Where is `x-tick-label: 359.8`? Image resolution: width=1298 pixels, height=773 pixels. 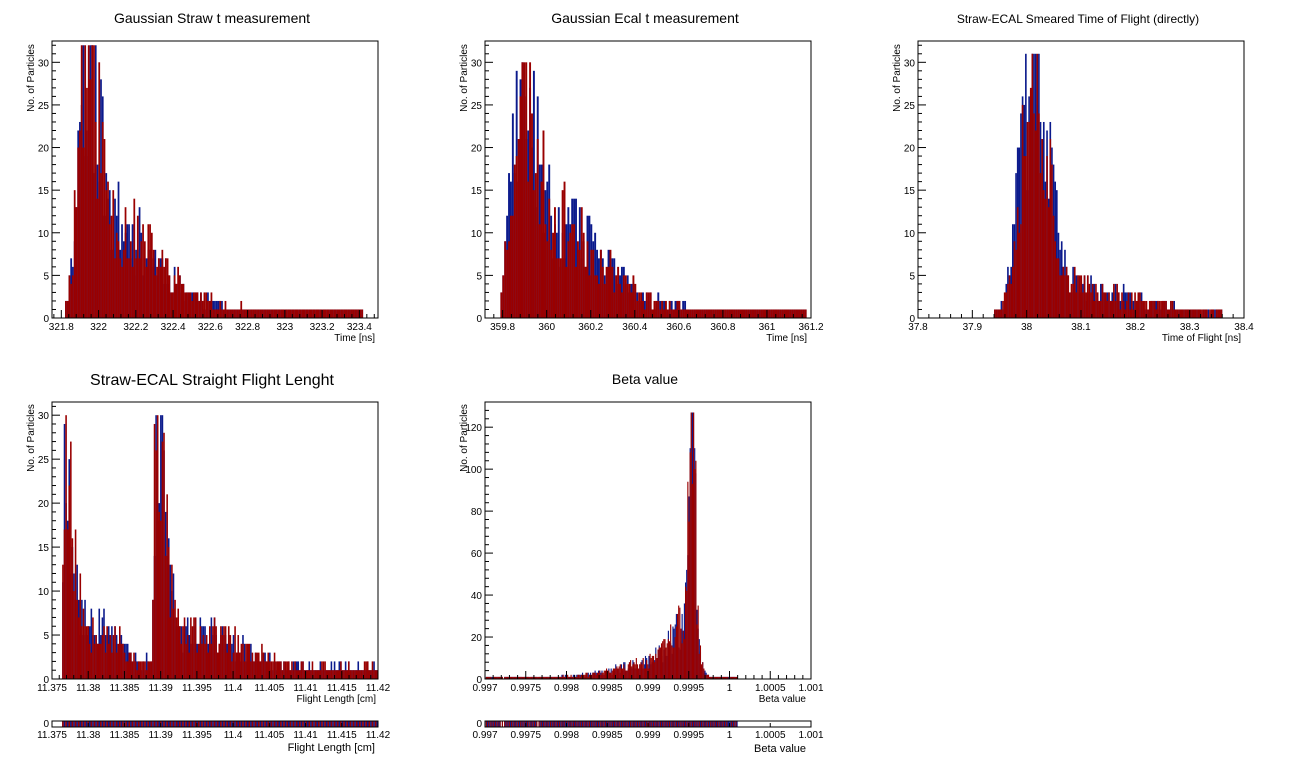
x-tick-label: 359.8 is located at coordinates (502, 327).